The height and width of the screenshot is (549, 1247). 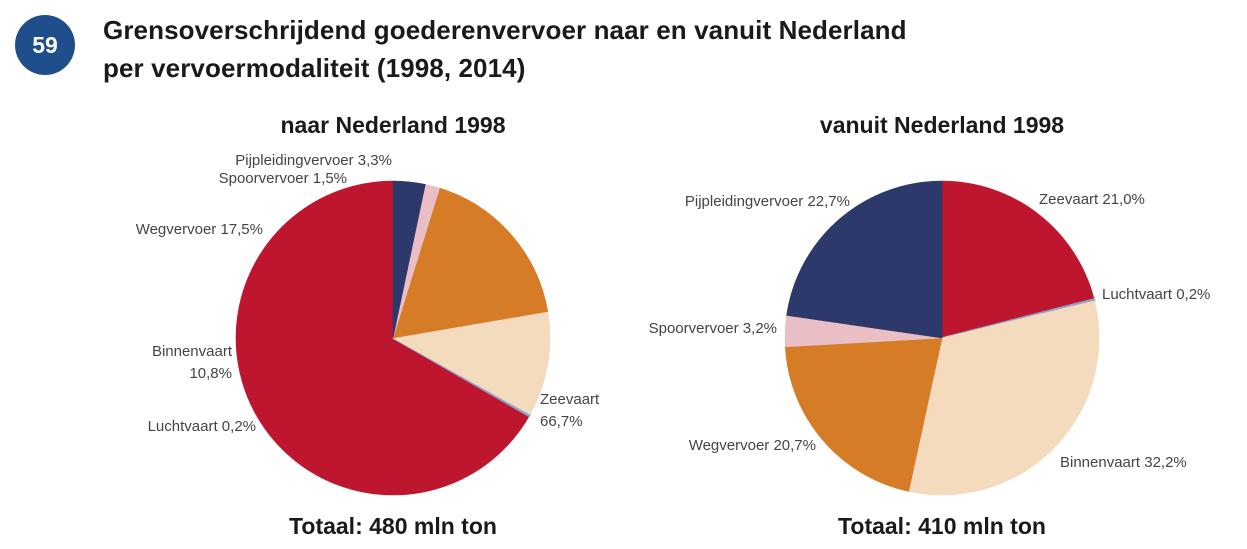 I want to click on chart-title-naar: naar Nederland 1998, so click(x=392, y=125).